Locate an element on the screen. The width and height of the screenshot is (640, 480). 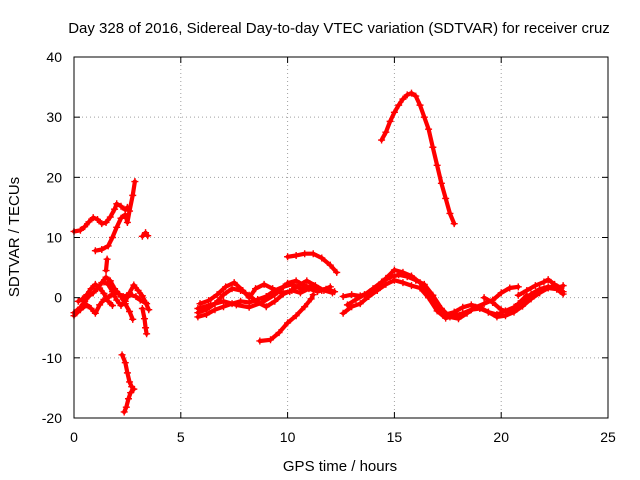
series-line is located at coordinates (418, 158).